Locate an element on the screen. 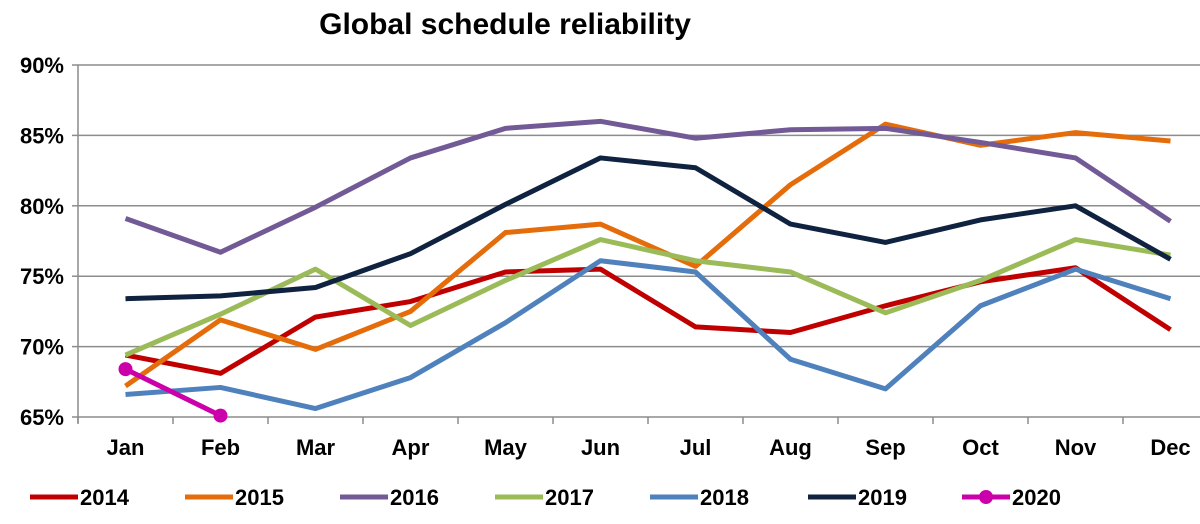 This screenshot has height=524, width=1200. chart-title: Global schedule reliability is located at coordinates (505, 24).